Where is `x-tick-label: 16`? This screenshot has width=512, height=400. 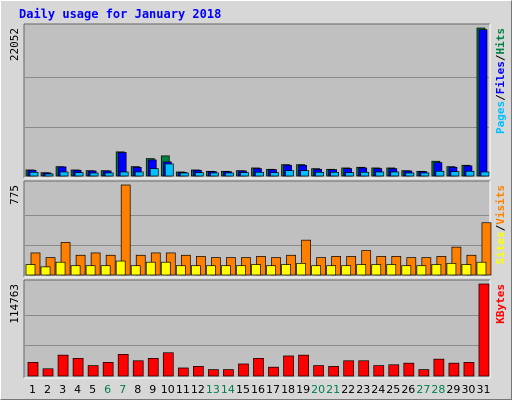 x-tick-label: 16 is located at coordinates (258, 389).